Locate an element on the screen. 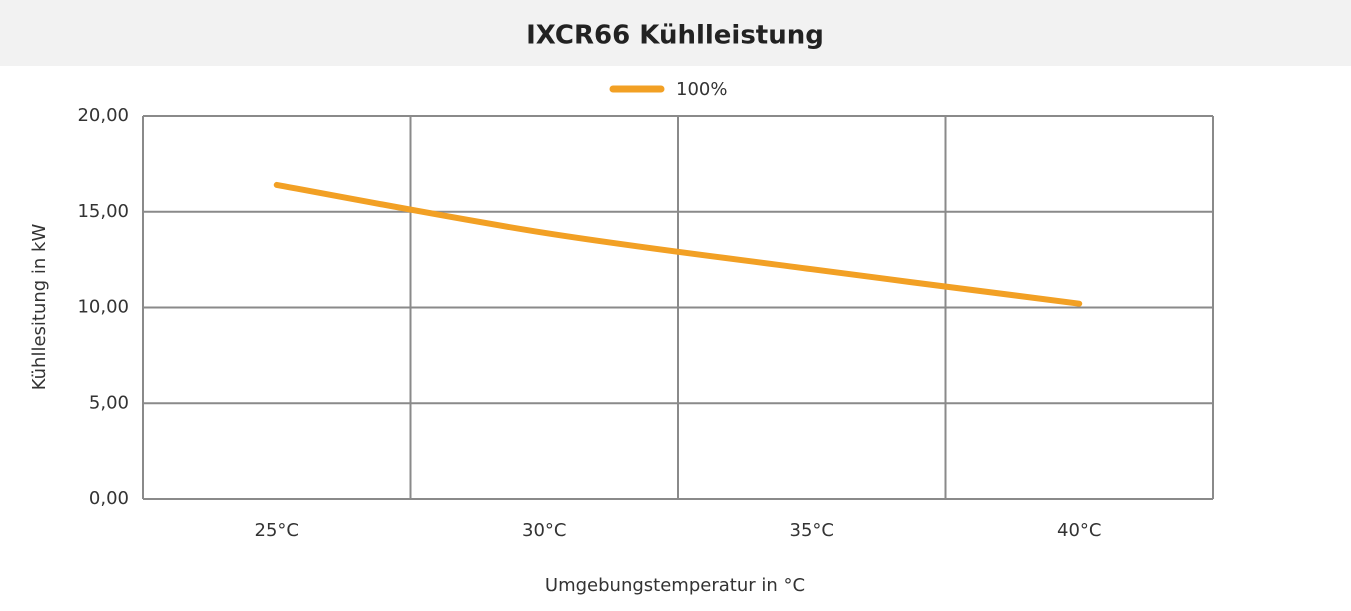 The width and height of the screenshot is (1351, 611). data-line is located at coordinates (678, 244).